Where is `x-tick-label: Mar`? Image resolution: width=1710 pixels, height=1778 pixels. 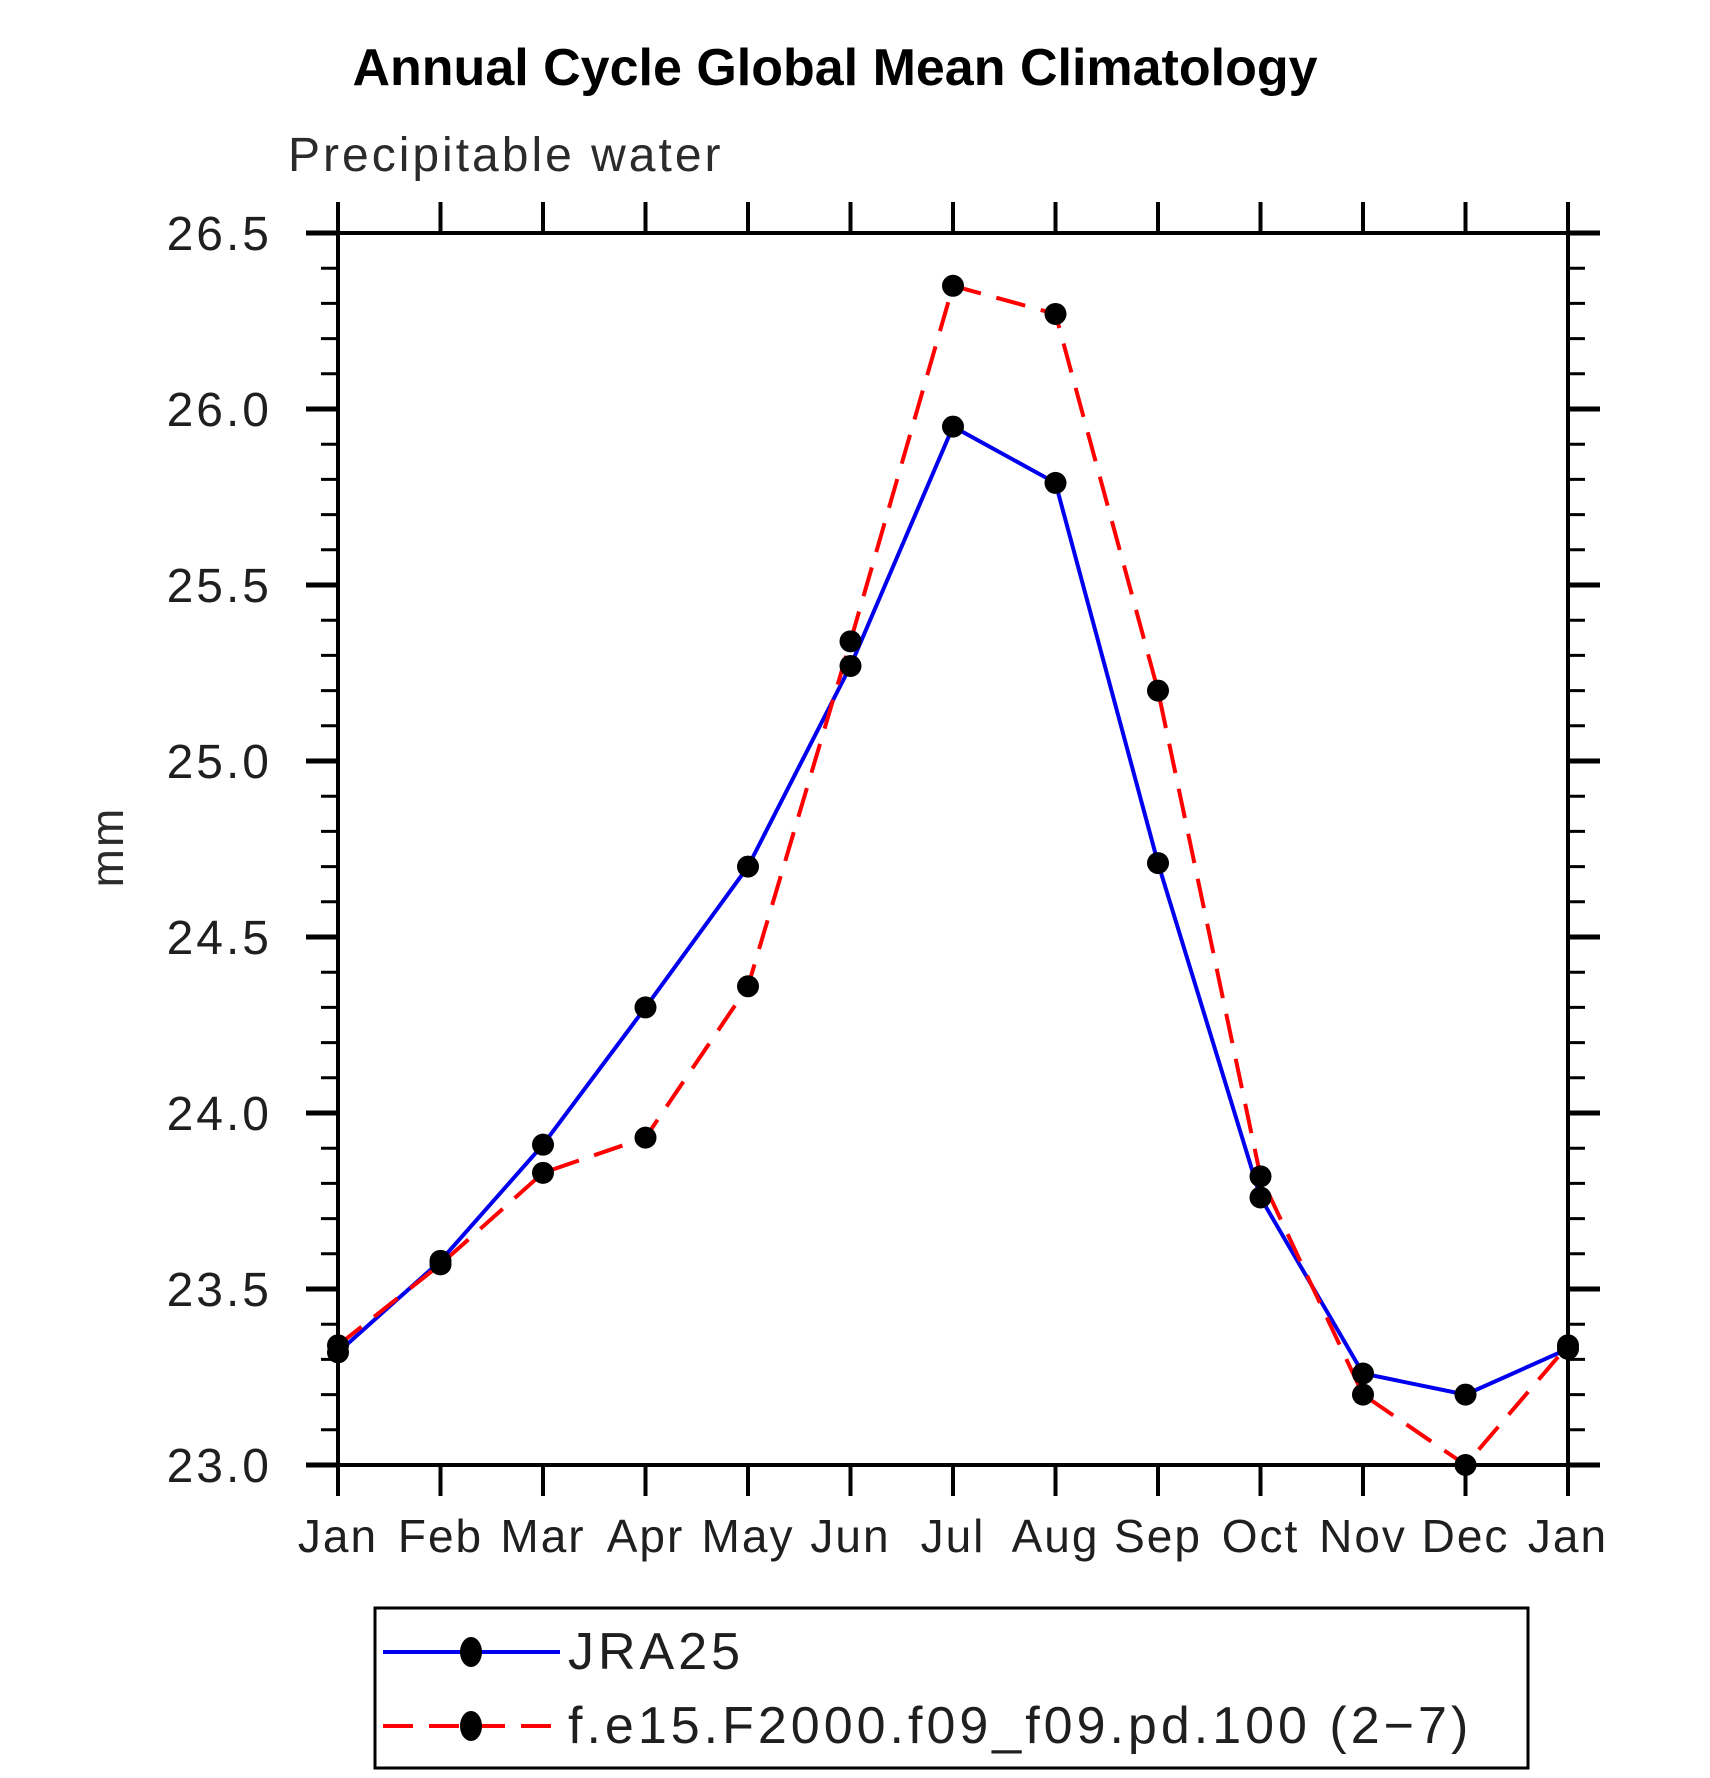
x-tick-label: Mar is located at coordinates (542, 1536).